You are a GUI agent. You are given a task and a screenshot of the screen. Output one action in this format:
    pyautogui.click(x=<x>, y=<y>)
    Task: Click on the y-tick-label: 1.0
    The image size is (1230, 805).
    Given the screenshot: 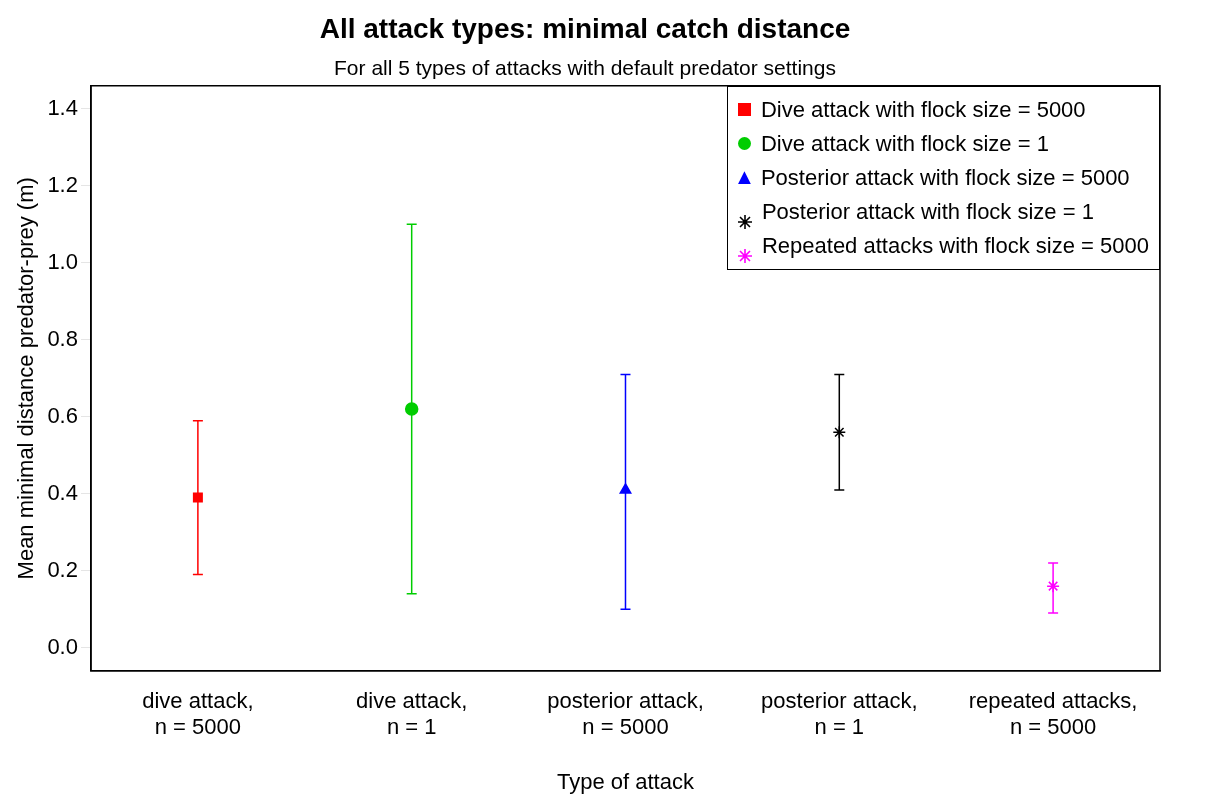 What is the action you would take?
    pyautogui.click(x=62, y=261)
    